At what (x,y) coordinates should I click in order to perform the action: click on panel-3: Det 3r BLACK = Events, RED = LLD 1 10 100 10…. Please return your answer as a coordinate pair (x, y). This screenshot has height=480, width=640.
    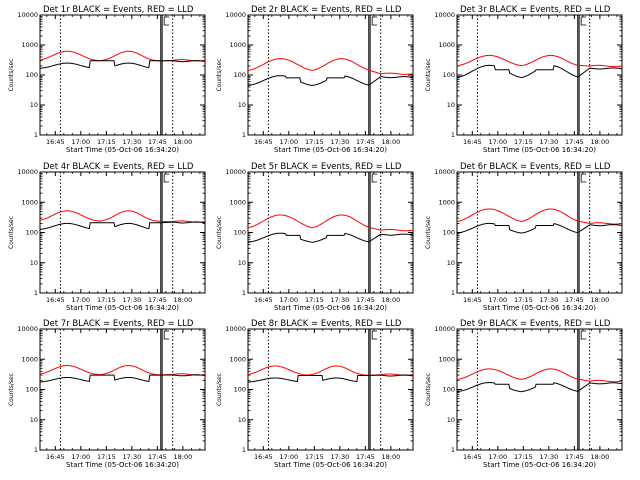
    Looking at the image, I should click on (524, 79).